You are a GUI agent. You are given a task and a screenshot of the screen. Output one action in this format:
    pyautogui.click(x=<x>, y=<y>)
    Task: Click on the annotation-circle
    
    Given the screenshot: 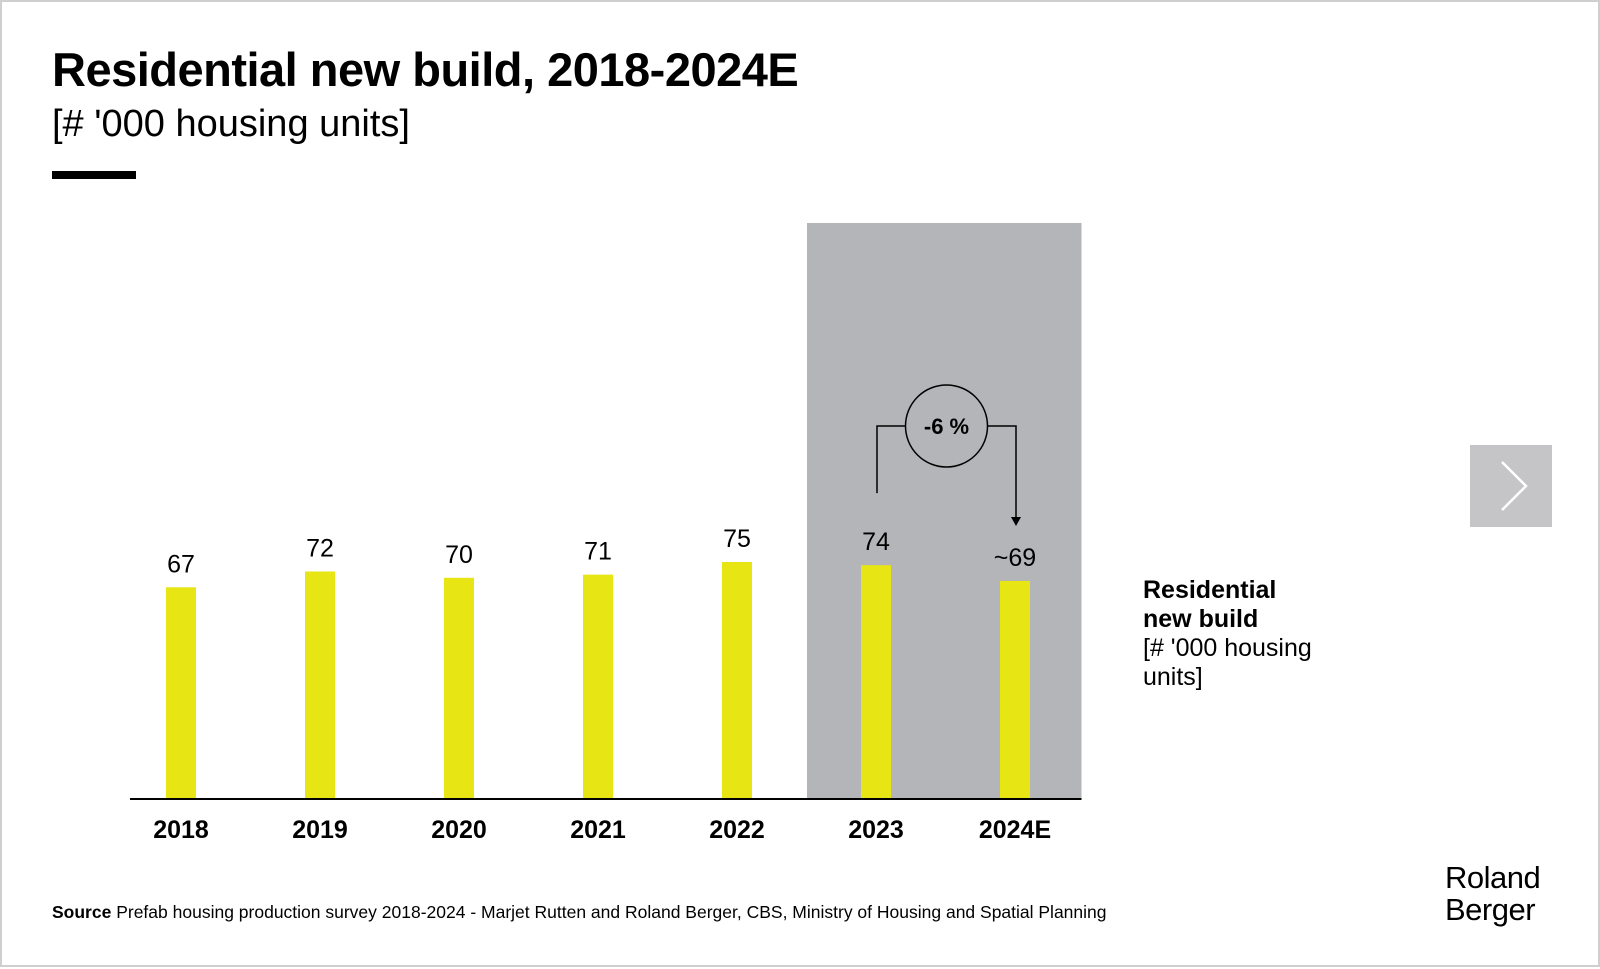 What is the action you would take?
    pyautogui.click(x=946, y=426)
    